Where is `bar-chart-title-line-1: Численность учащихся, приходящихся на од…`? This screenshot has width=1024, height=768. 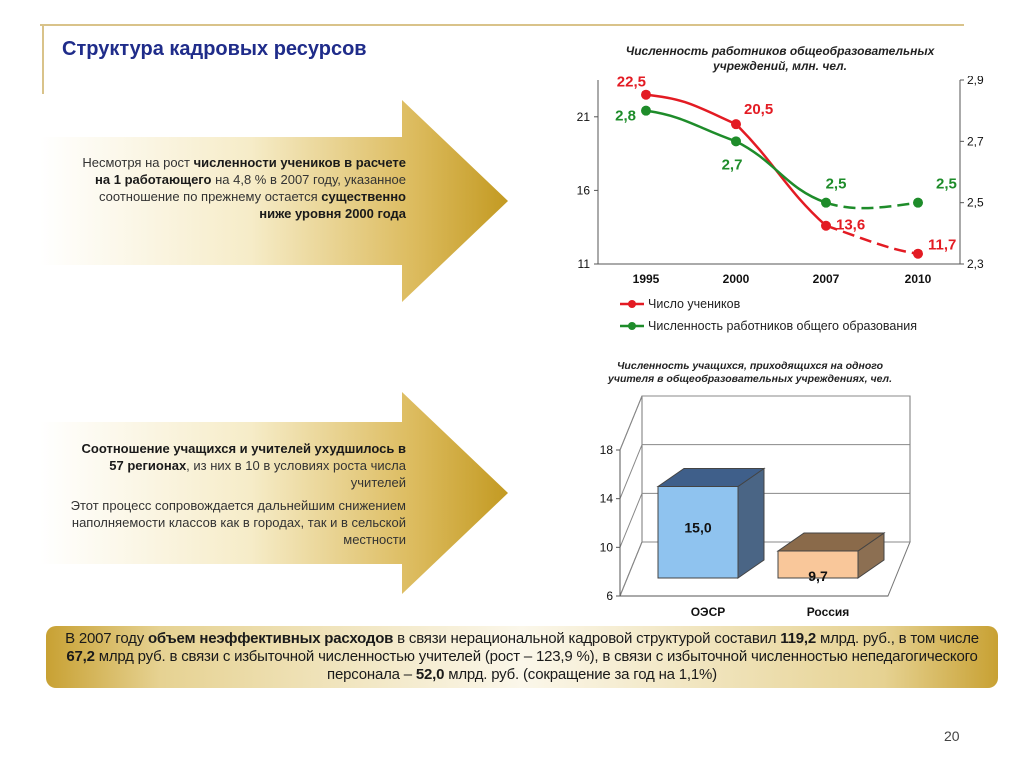 bar-chart-title-line-1: Численность учащихся, приходящихся на од… is located at coordinates (750, 366).